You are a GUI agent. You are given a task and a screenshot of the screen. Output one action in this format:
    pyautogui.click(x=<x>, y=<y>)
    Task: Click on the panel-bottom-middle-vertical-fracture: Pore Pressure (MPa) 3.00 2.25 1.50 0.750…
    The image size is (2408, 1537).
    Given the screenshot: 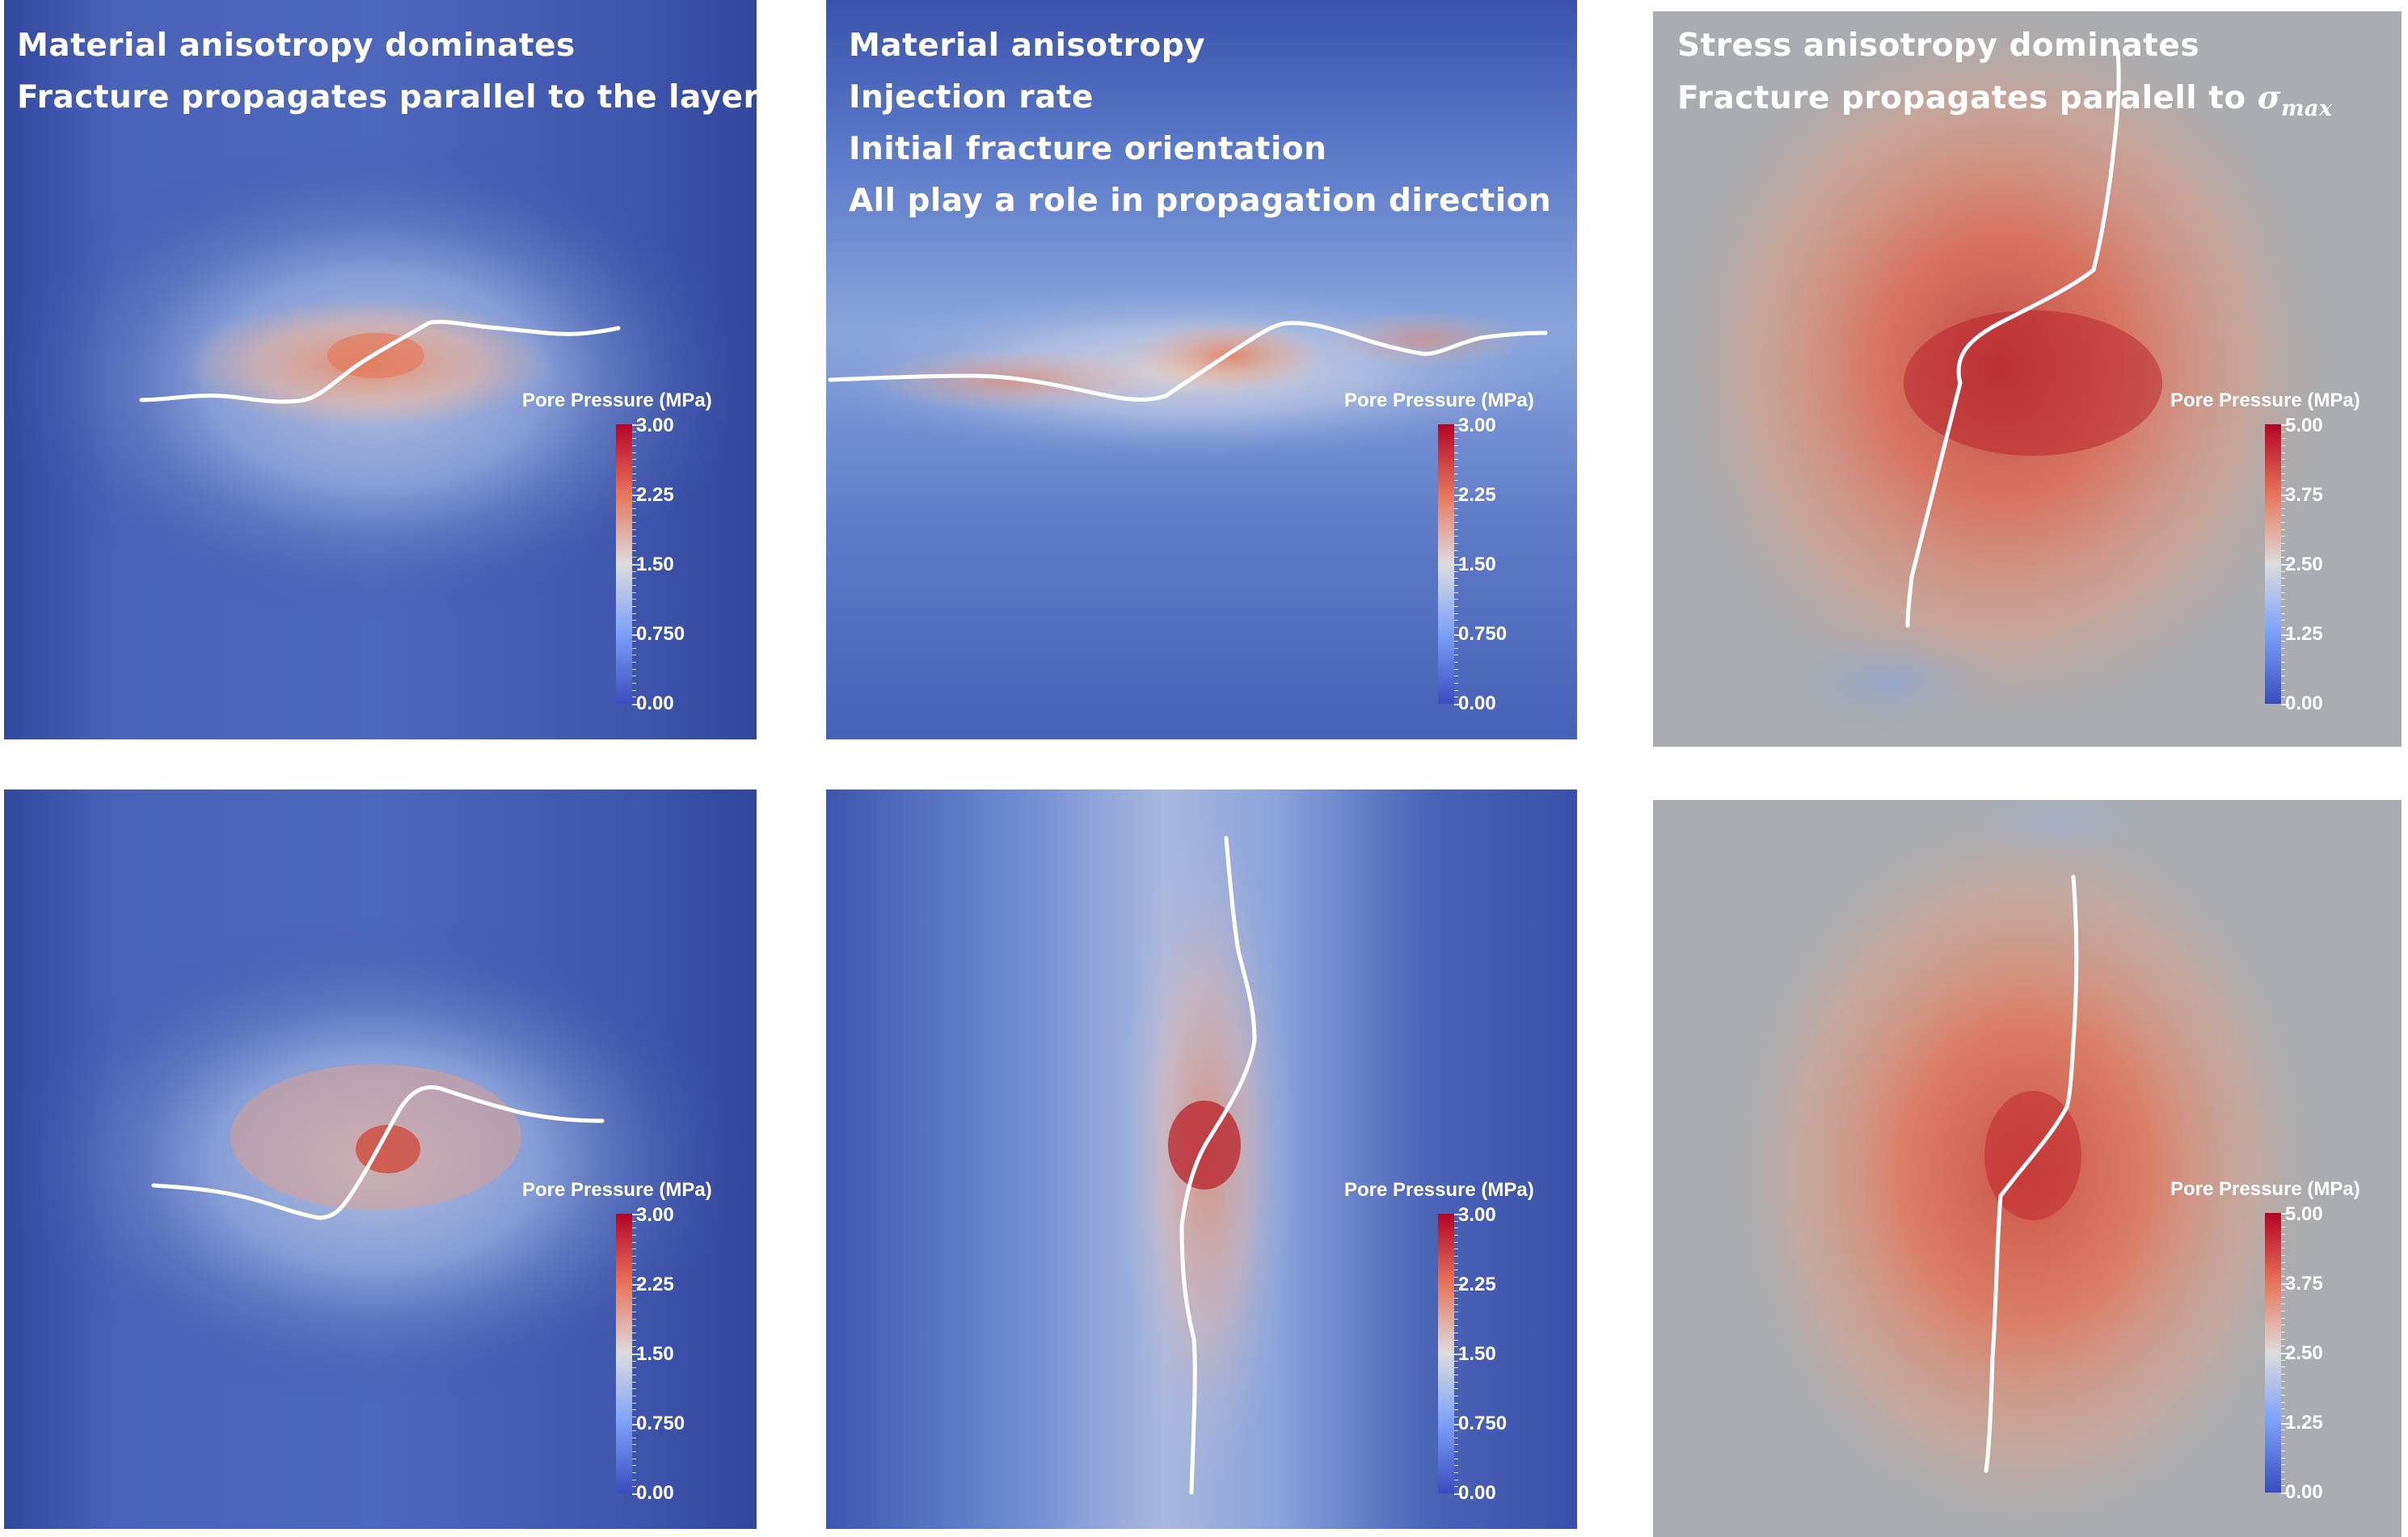 What is the action you would take?
    pyautogui.click(x=1201, y=1159)
    